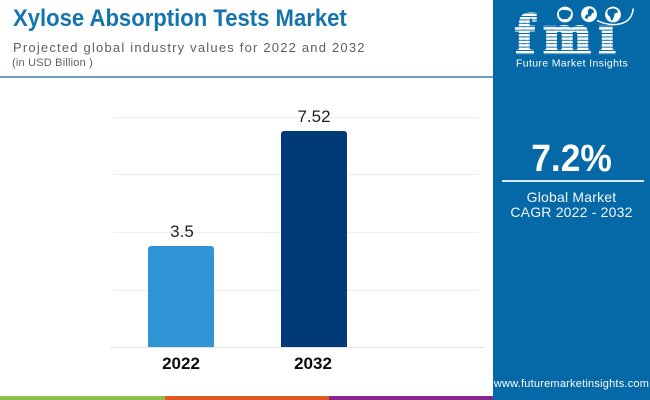  Describe the element at coordinates (572, 64) in the screenshot. I see `svg-text: Future Market Insights` at that location.